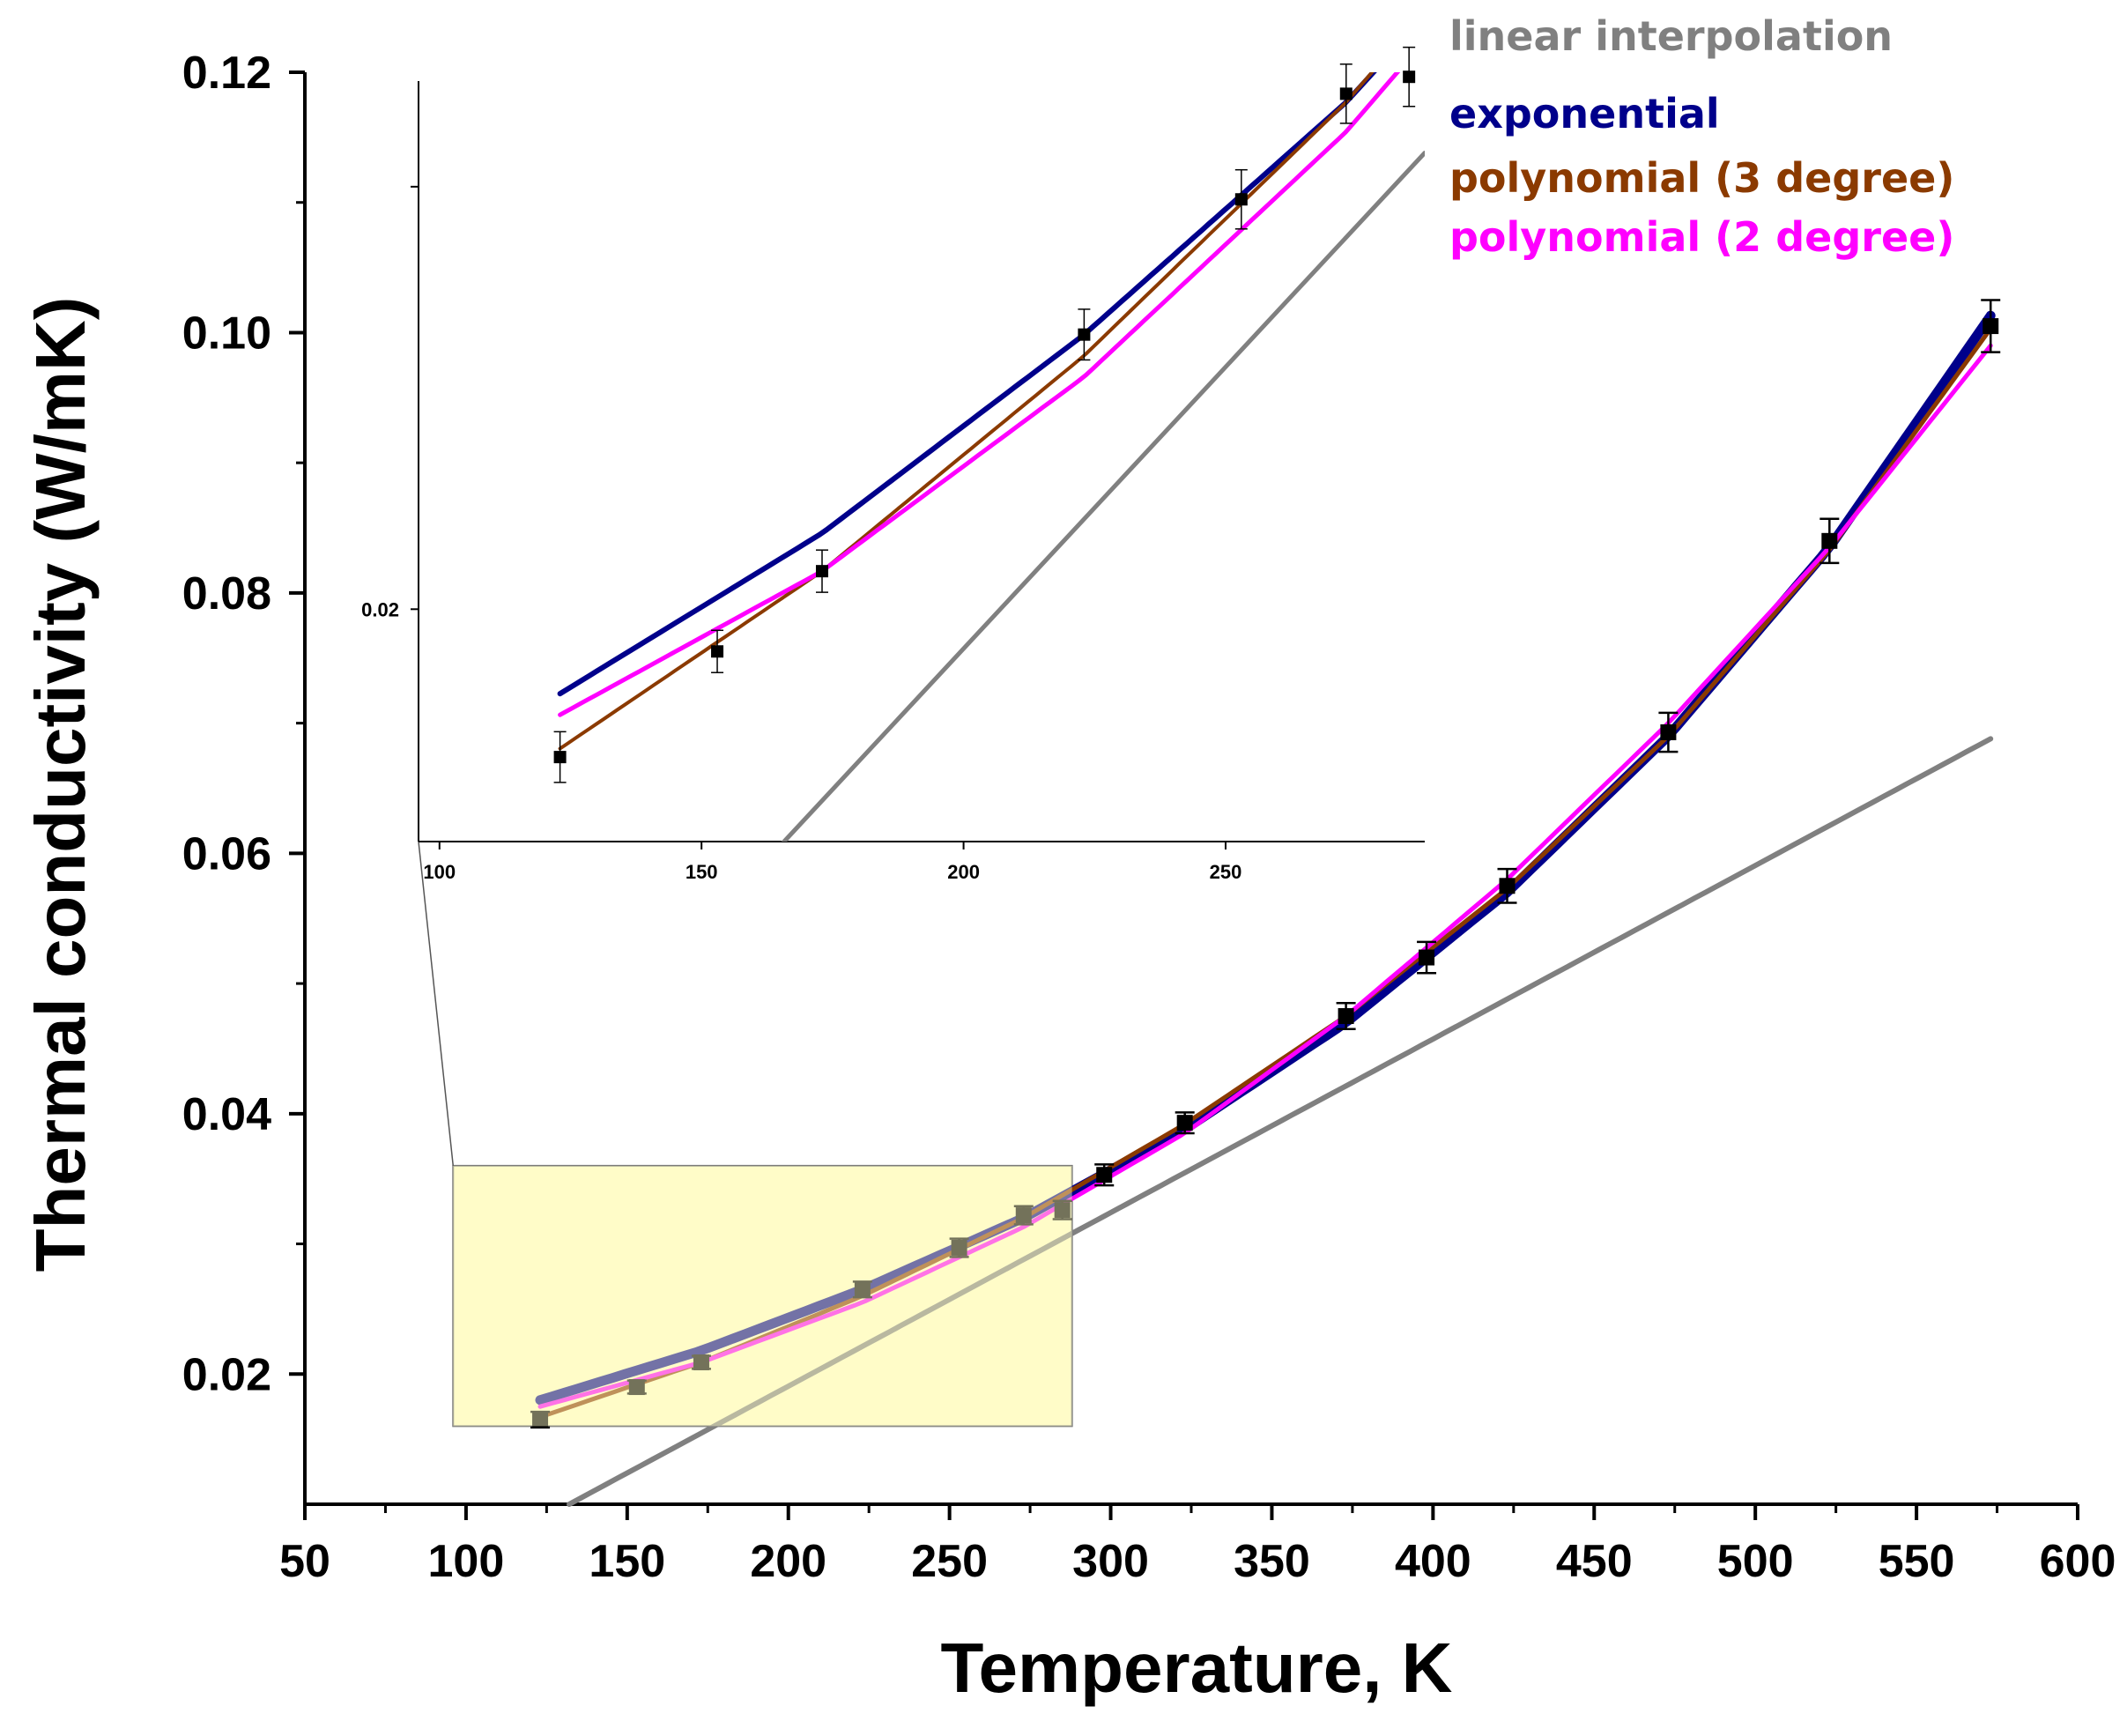 The width and height of the screenshot is (2127, 1736). What do you see at coordinates (226, 1114) in the screenshot?
I see `y-tick-label: 0.04` at bounding box center [226, 1114].